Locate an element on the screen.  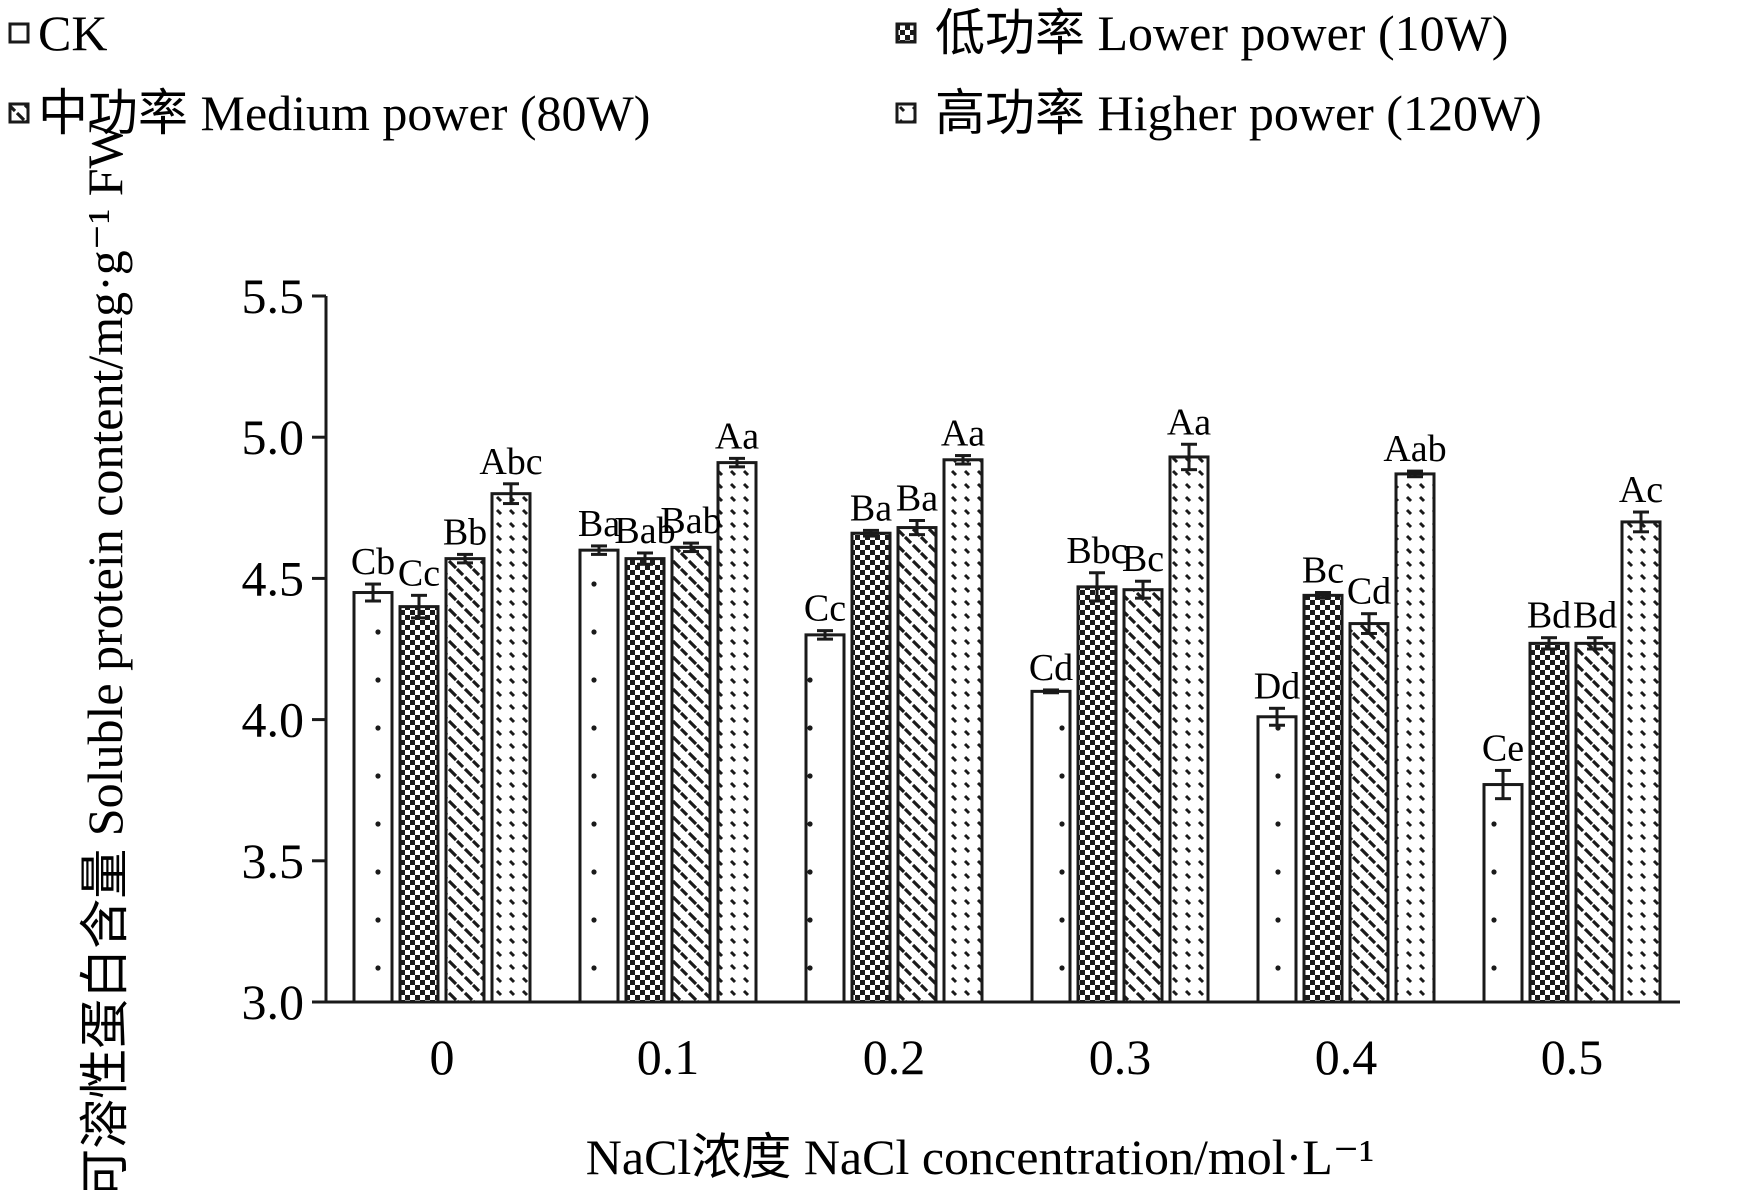
legend-swatch-medium-power is located at coordinates (19, 113).